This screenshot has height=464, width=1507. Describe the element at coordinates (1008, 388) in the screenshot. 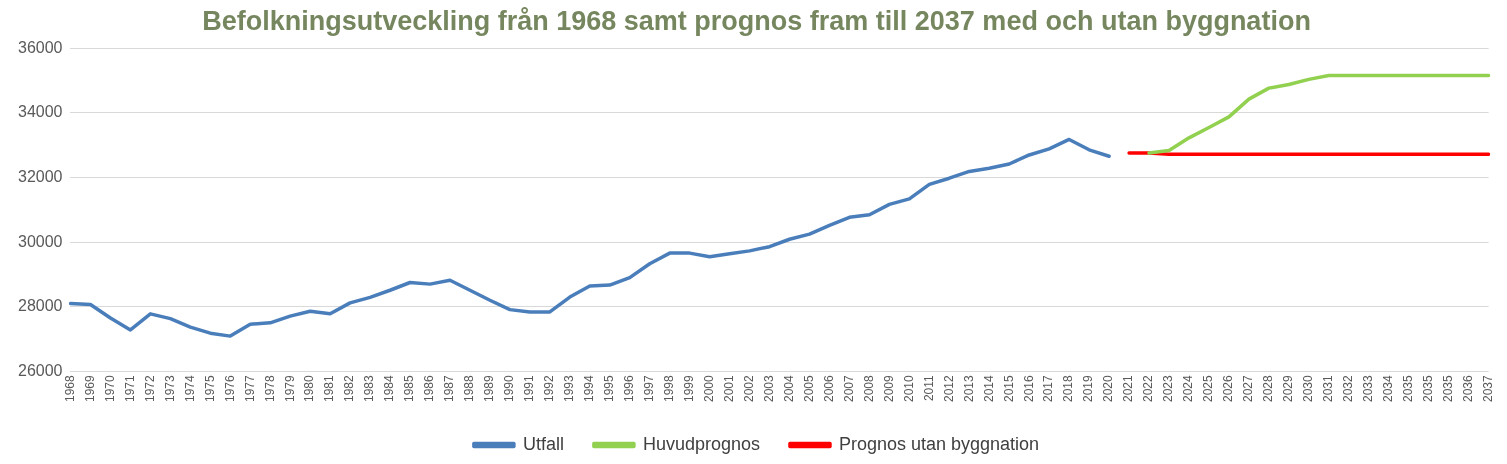

I see `x-tick-label: 2015` at that location.